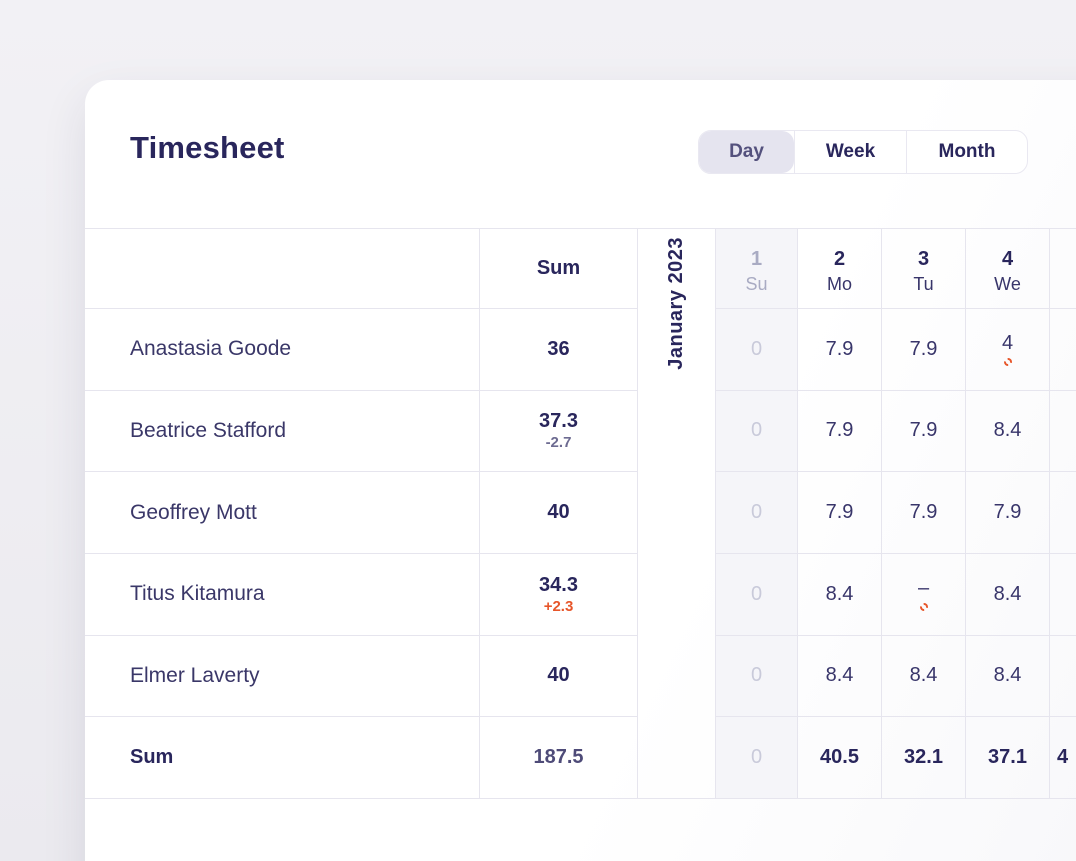 The height and width of the screenshot is (861, 1076). Describe the element at coordinates (208, 430) in the screenshot. I see `employee-name: Beatrice Stafford` at that location.